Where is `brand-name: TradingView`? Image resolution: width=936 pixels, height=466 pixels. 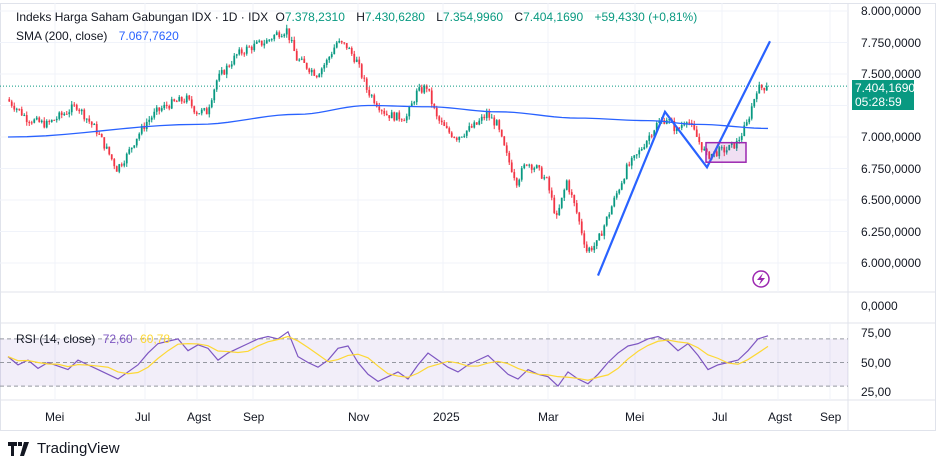
brand-name: TradingView is located at coordinates (78, 448).